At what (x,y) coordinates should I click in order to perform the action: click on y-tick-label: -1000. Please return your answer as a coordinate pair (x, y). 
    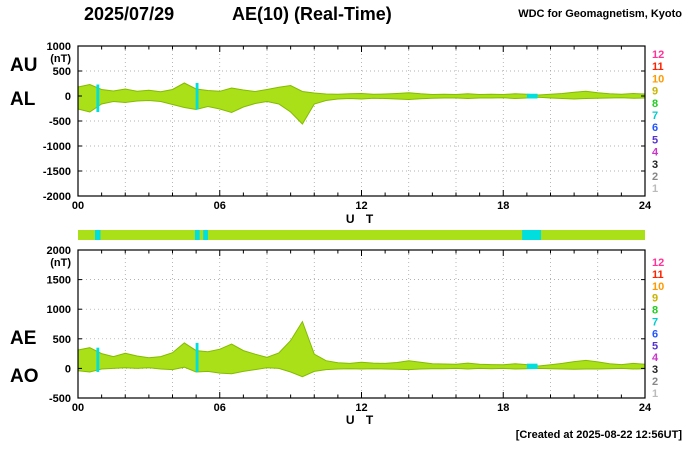
    Looking at the image, I should click on (57, 147).